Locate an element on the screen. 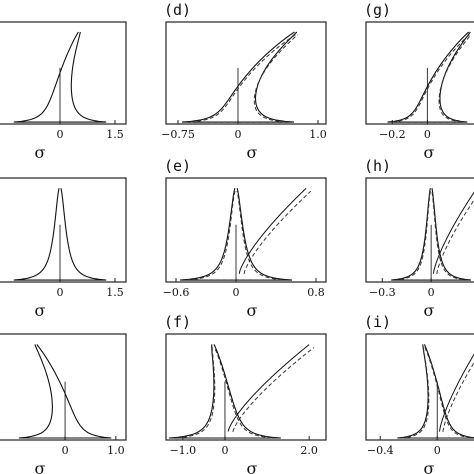  x-tick-label: −0.3 is located at coordinates (382, 292).